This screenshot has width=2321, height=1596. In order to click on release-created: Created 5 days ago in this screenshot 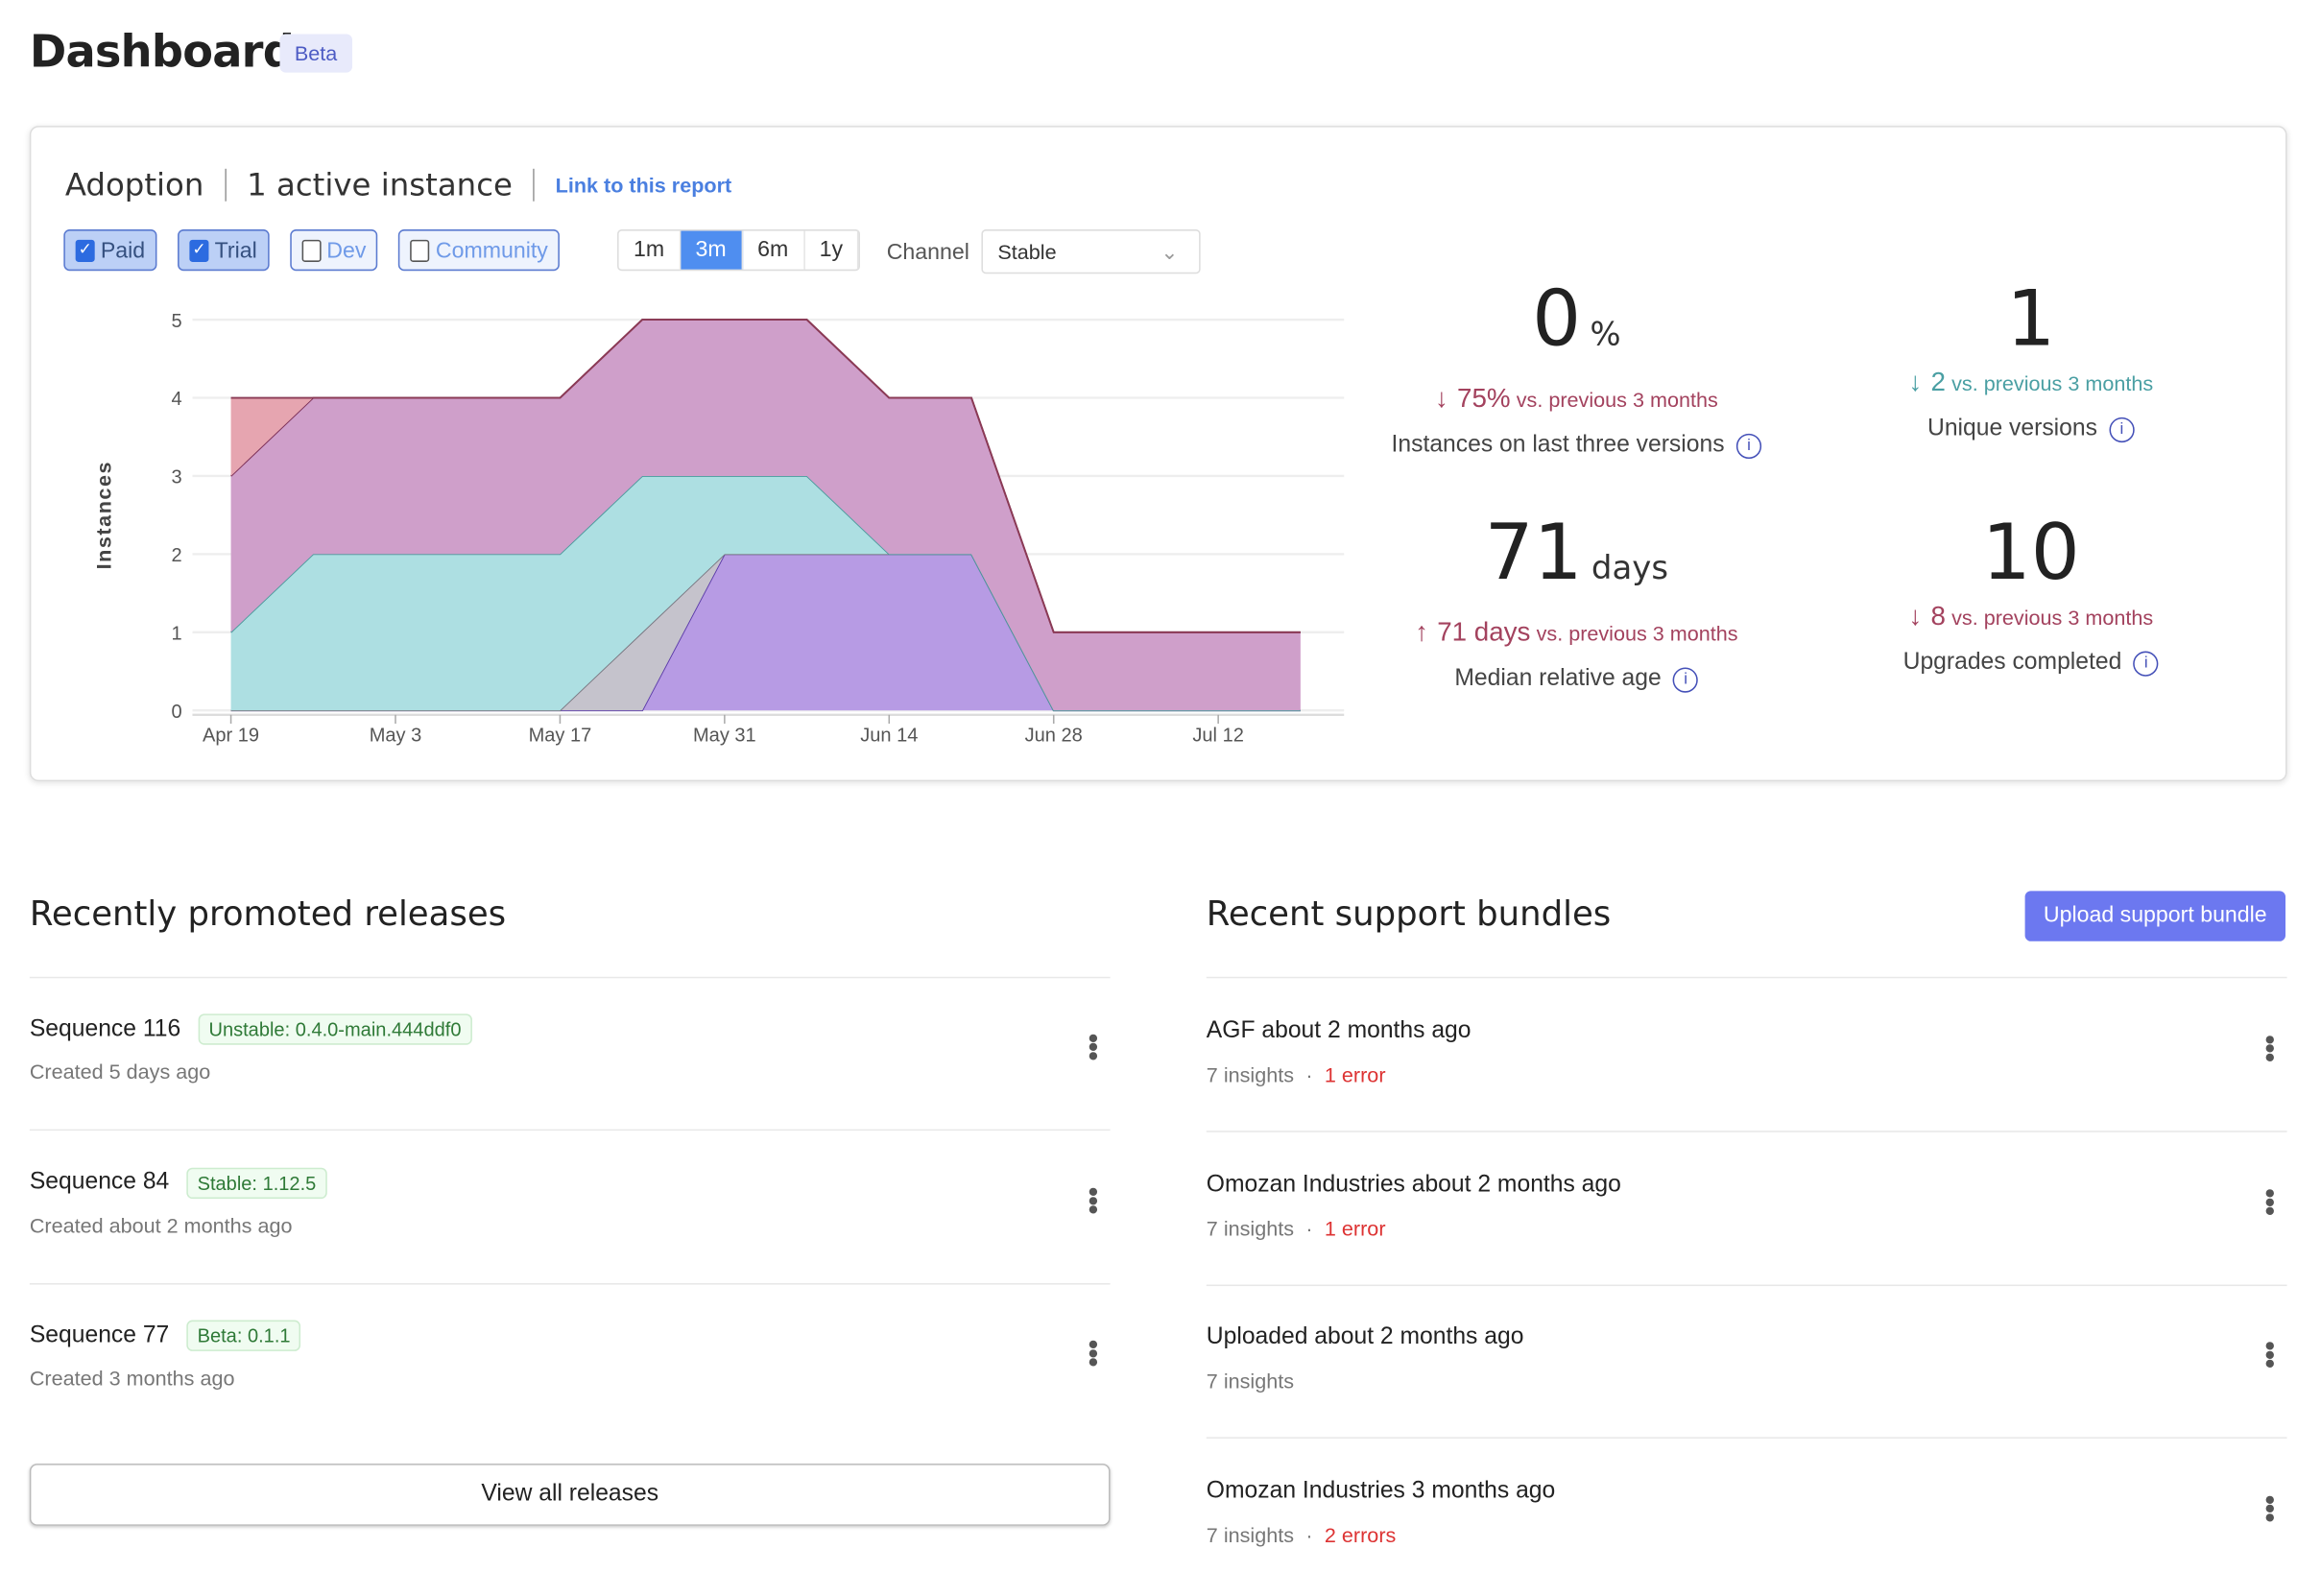, I will do `click(120, 1072)`.